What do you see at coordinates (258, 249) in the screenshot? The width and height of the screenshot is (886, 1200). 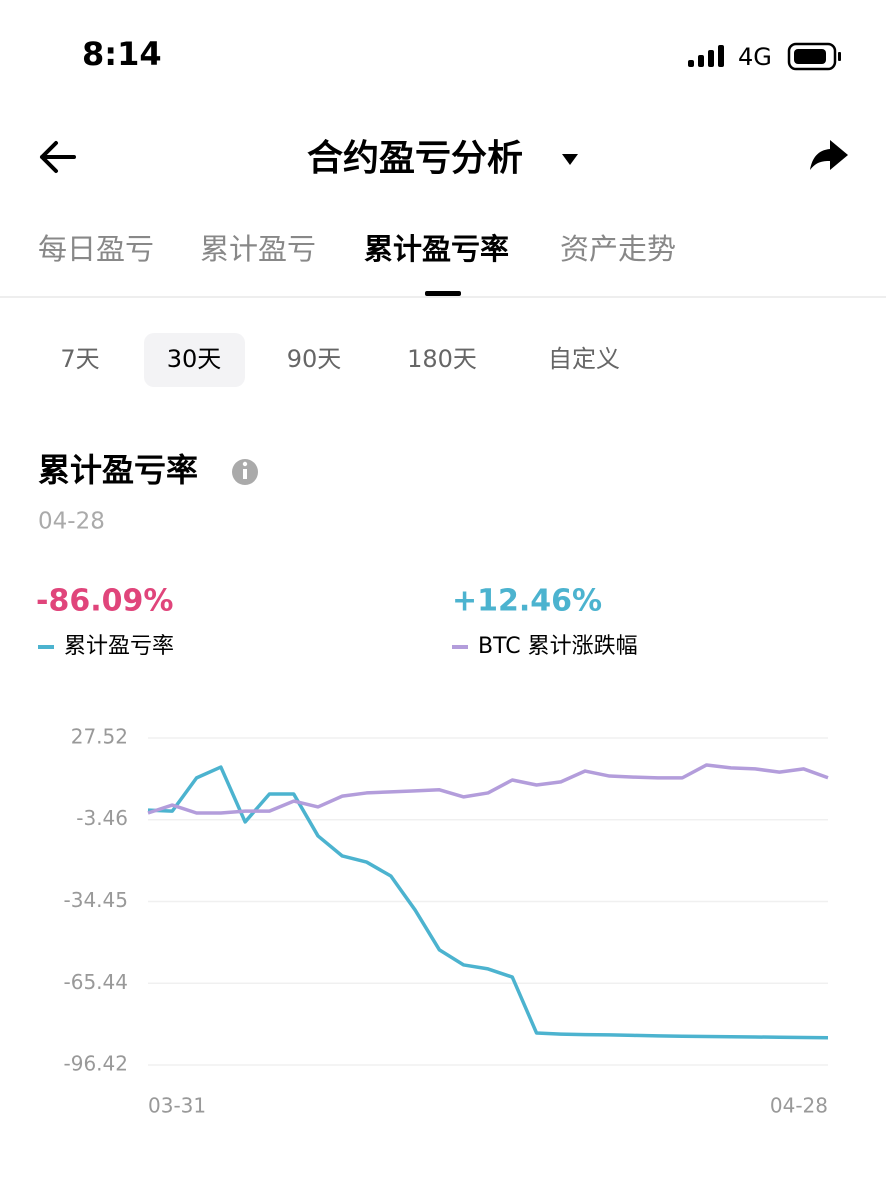 I see `tab: 累计盈亏` at bounding box center [258, 249].